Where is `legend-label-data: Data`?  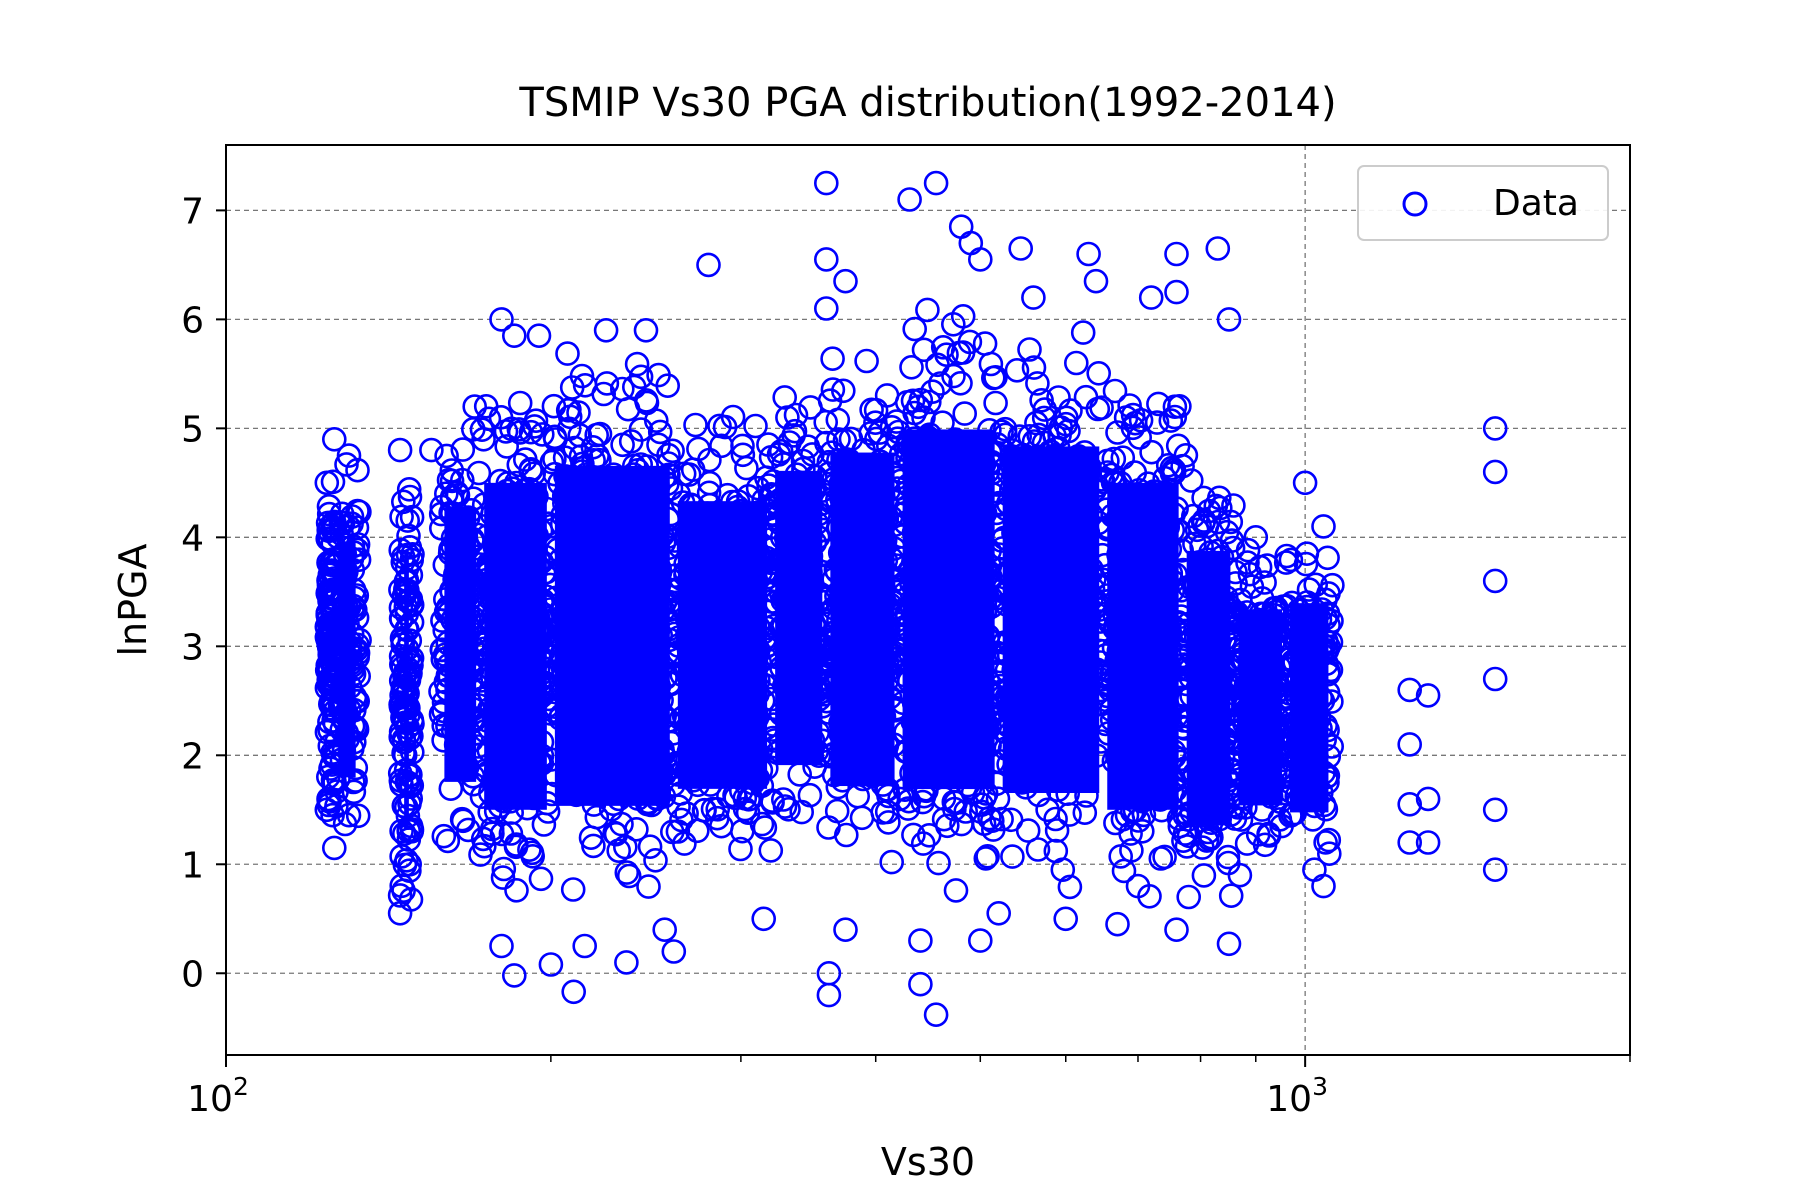
legend-label-data: Data is located at coordinates (1536, 203).